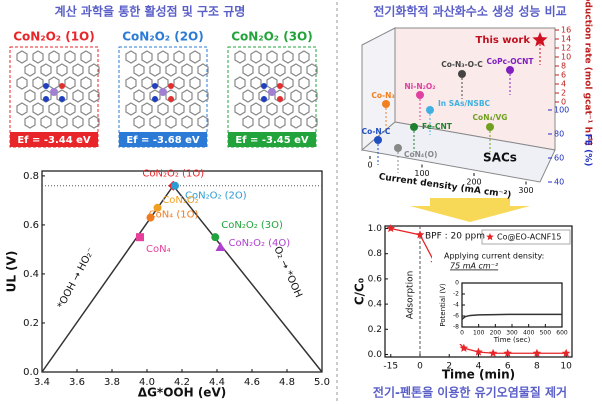 The image size is (602, 404). Describe the element at coordinates (287, 272) in the screenshot. I see `annotation: O₂ → *OOH` at that location.